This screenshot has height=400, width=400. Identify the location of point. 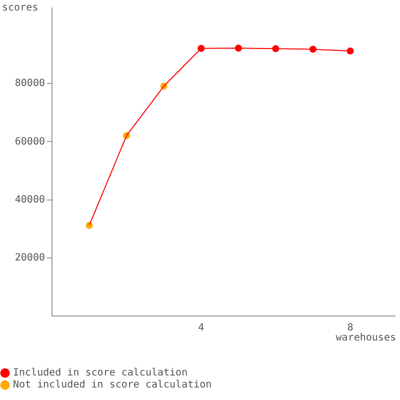
(350, 51).